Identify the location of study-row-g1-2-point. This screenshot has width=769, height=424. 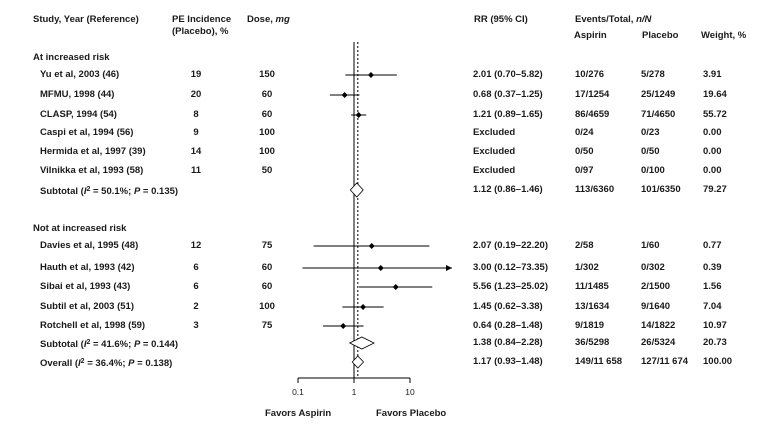
(344, 95).